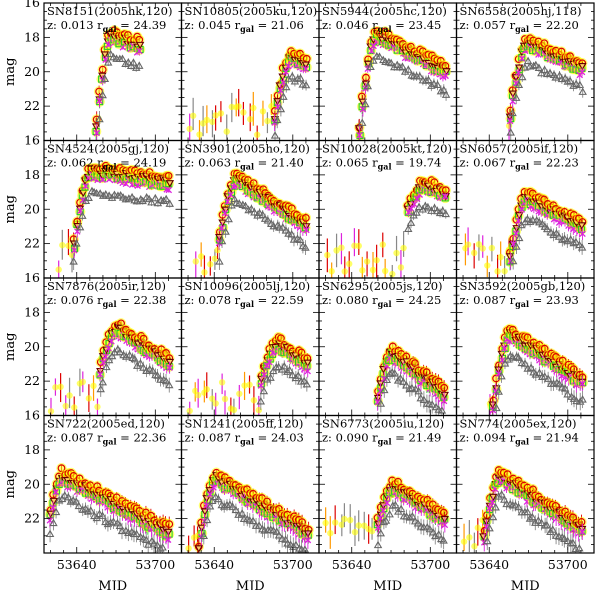 This screenshot has width=600, height=590. I want to click on panel-8: SN6057(2005if,120)z: 0.067 rgal = 22.23, so click(525, 209).